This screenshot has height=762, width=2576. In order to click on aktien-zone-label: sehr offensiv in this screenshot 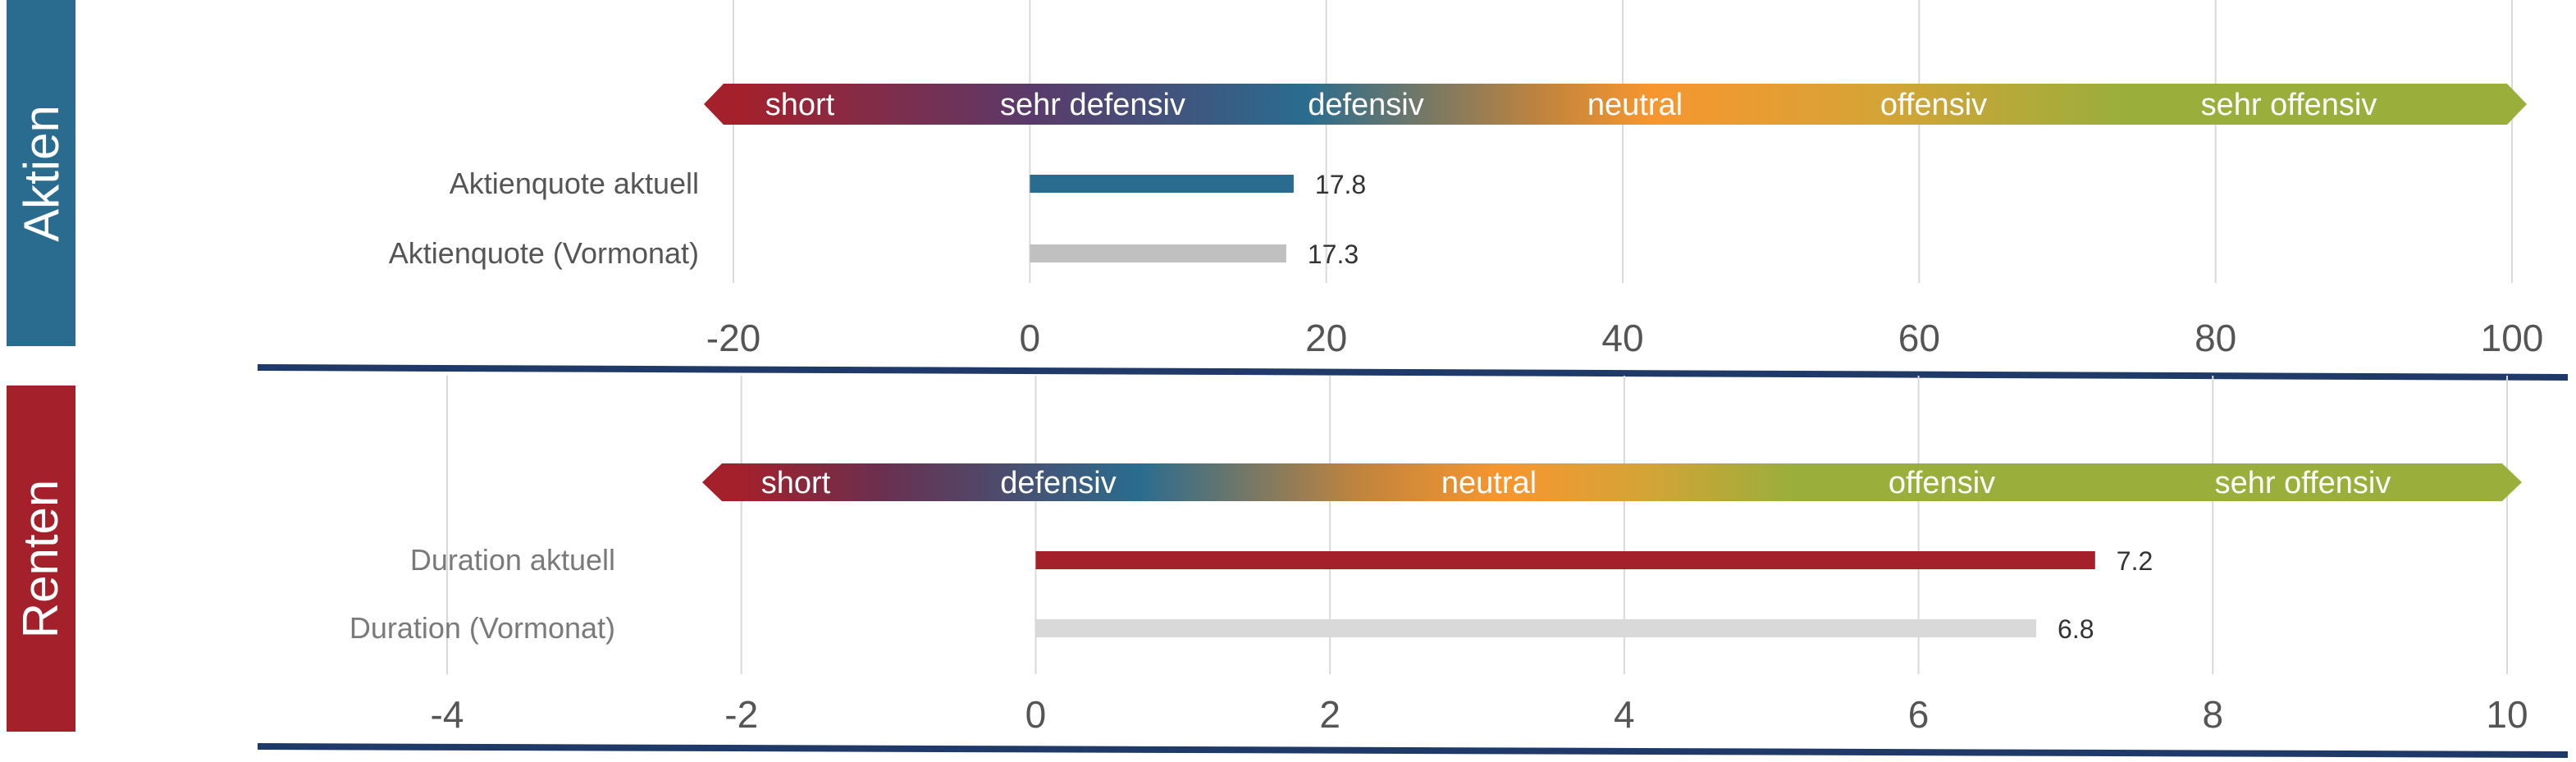, I will do `click(2289, 105)`.